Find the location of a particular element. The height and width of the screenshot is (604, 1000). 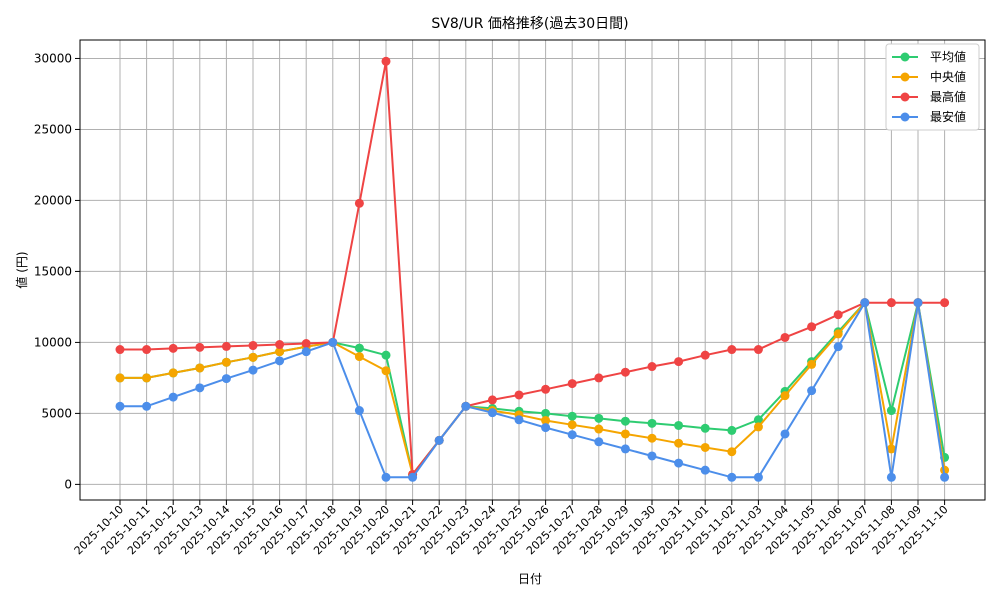

legend-item: 最高値 is located at coordinates (929, 96).